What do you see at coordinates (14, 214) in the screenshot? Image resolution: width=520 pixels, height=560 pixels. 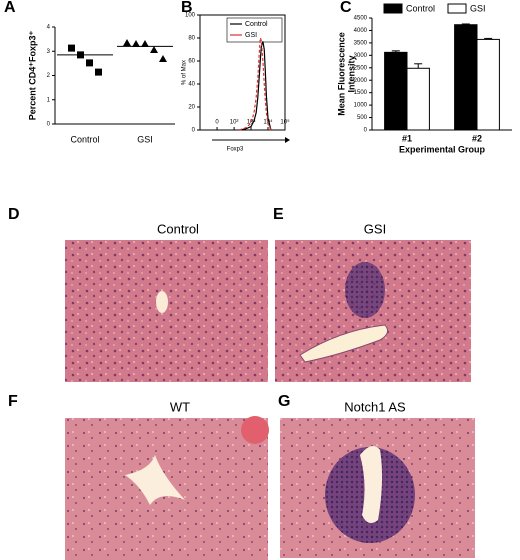 I see `panel-label: D` at bounding box center [14, 214].